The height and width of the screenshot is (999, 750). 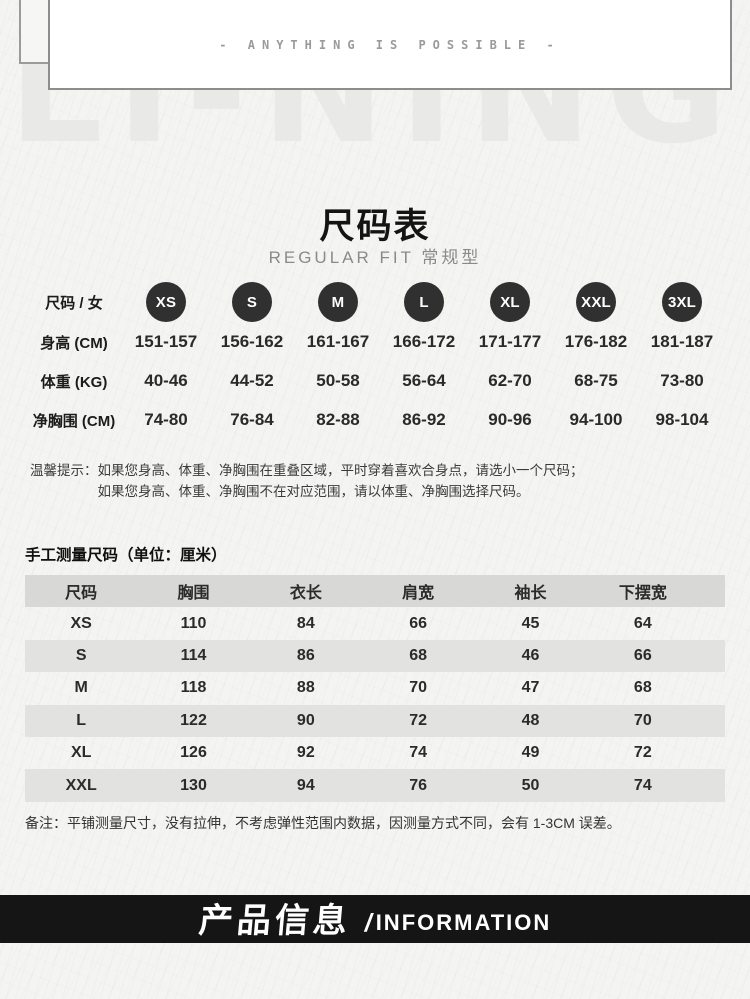 I want to click on measure-cell: 90, so click(x=305, y=720).